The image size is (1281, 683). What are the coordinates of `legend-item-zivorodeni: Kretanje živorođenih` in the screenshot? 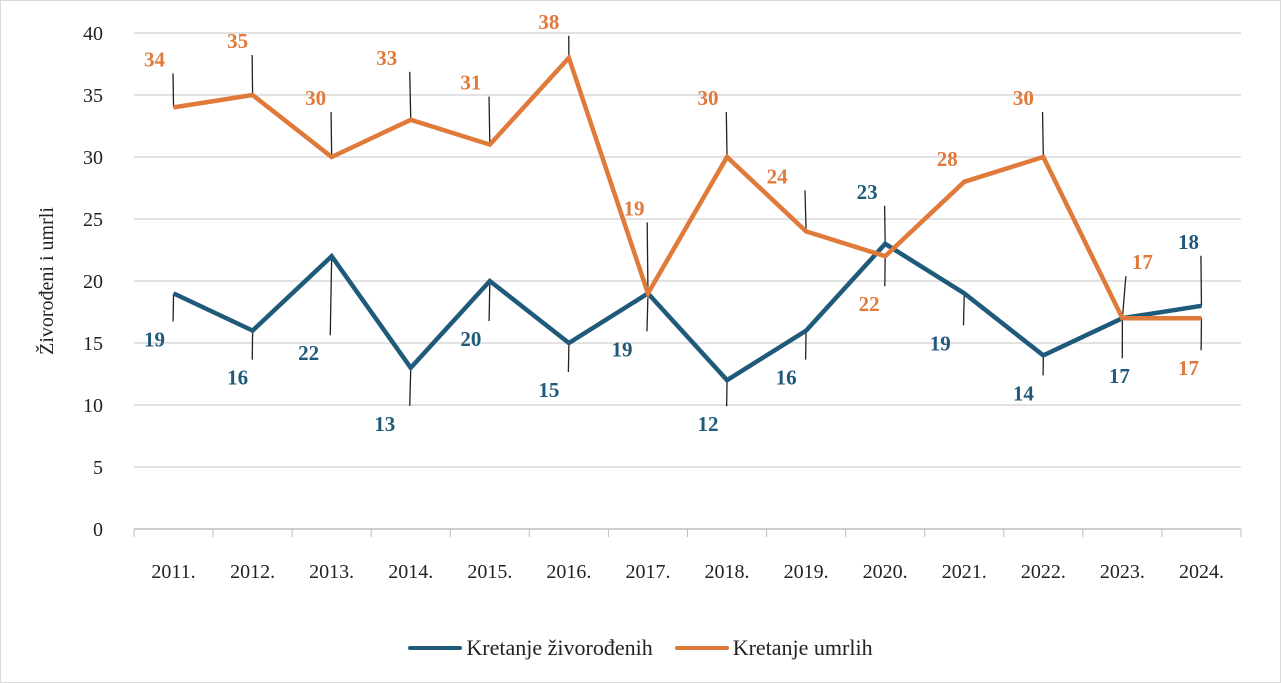 It's located at (530, 648).